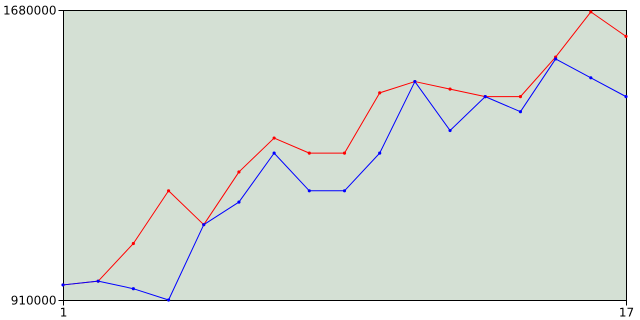 The height and width of the screenshot is (320, 640). I want to click on y-tick-label: 910000, so click(33, 301).